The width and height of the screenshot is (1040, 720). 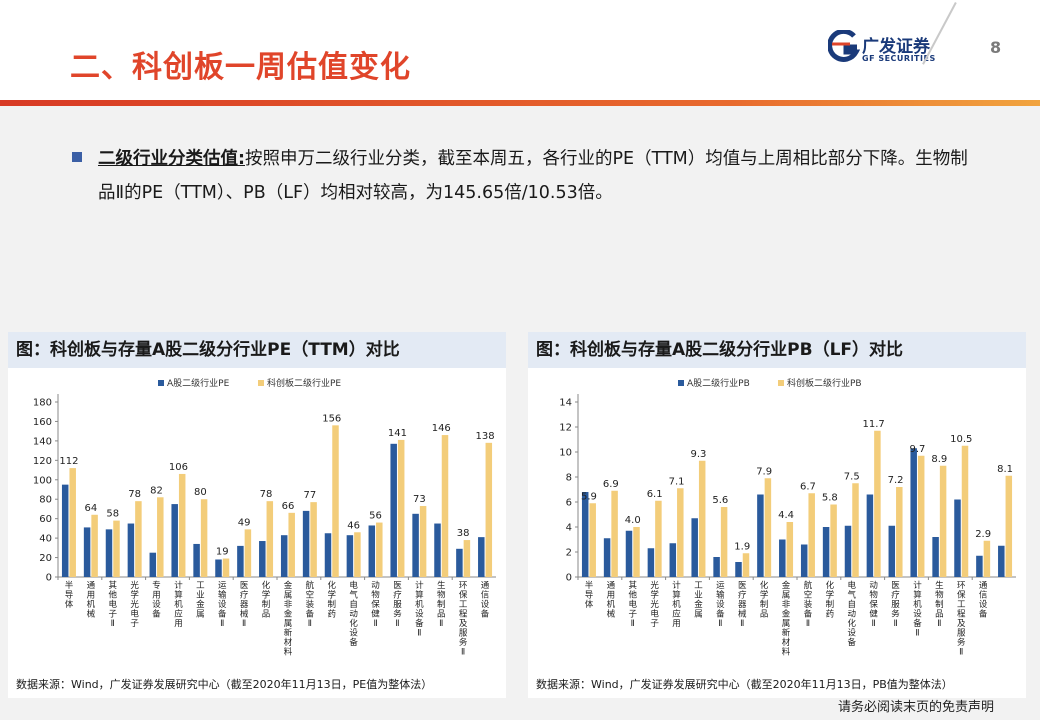 I want to click on x-tick-label-char: 程, so click(x=961, y=615).